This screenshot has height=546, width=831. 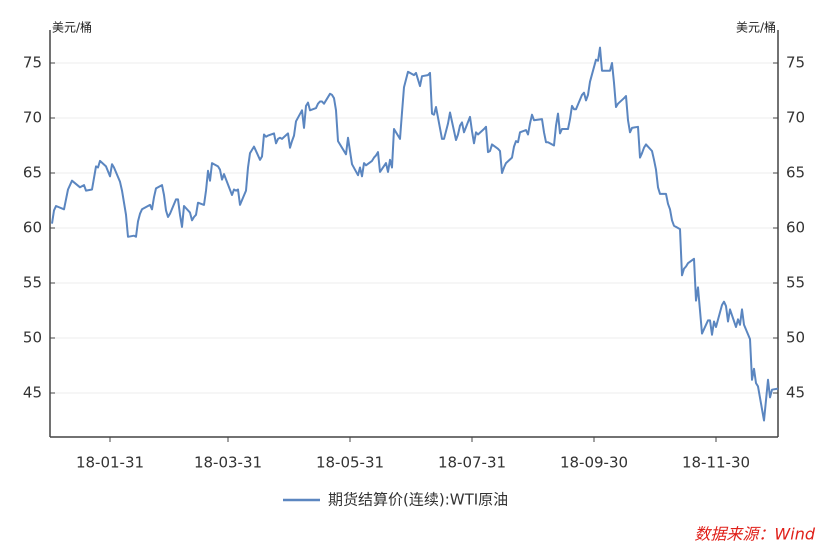 I want to click on x-tick-label: 18-01-31, so click(x=110, y=463).